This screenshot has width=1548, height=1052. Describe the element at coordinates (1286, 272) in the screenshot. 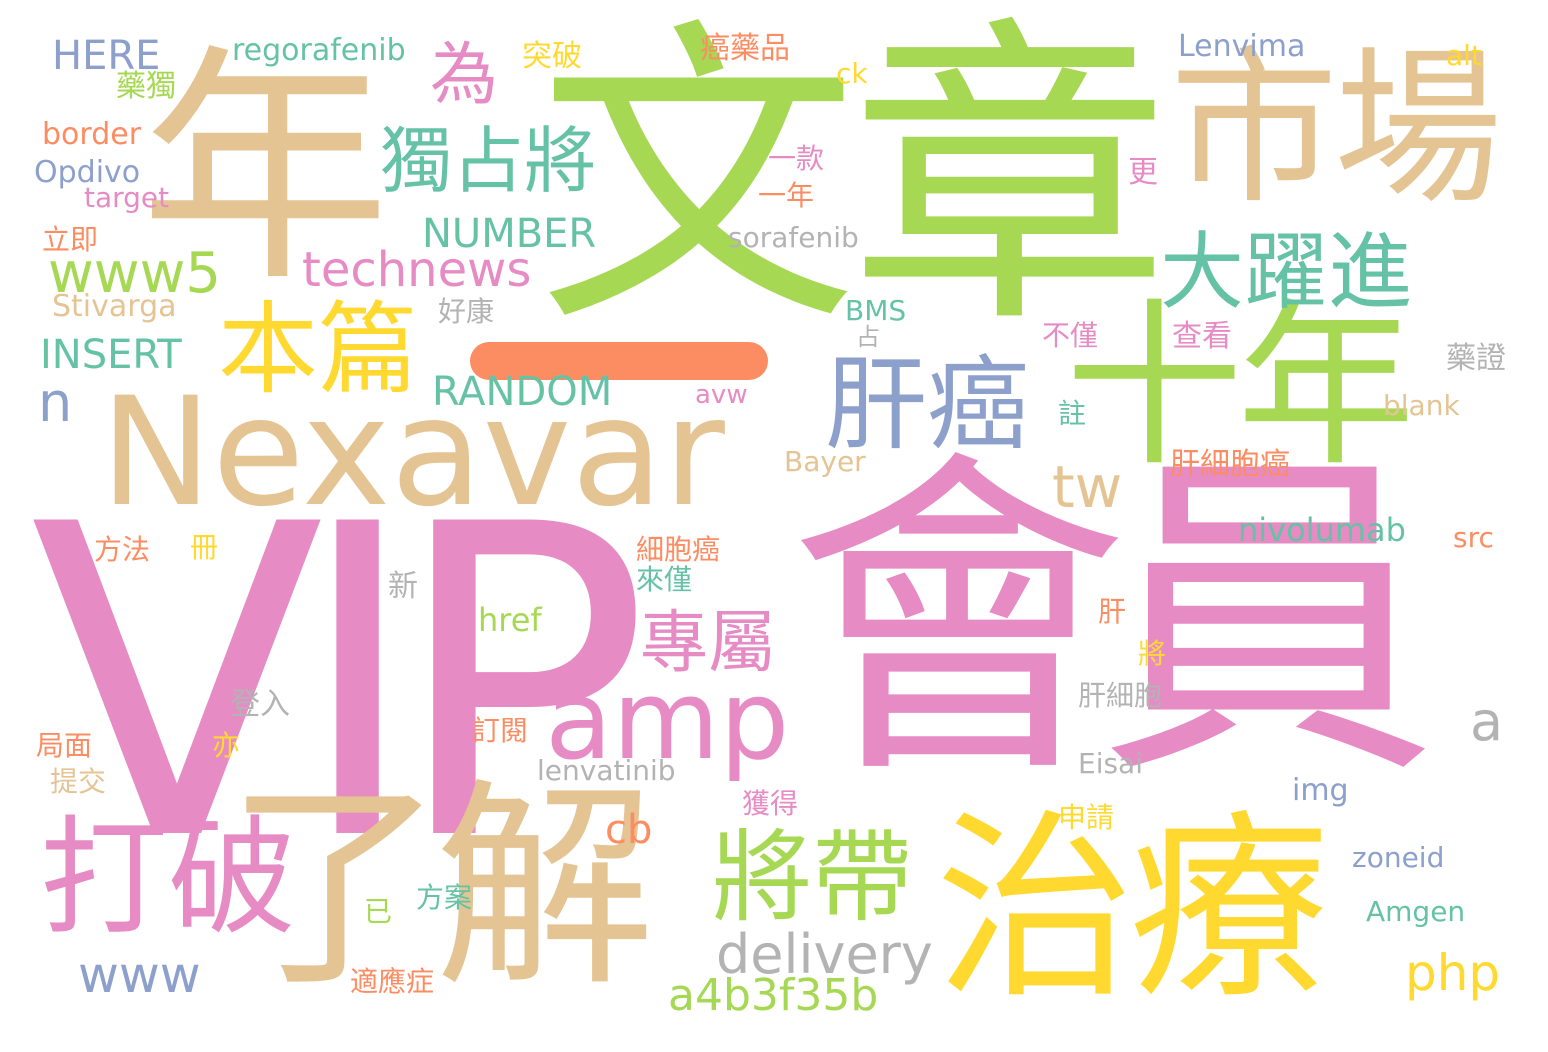

I see `word-dayuejin: 大躍進` at that location.